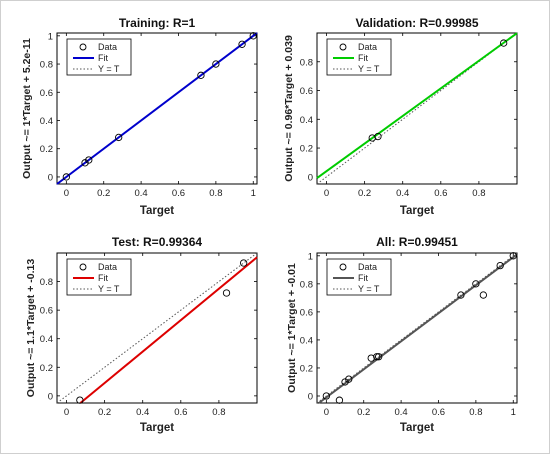 The width and height of the screenshot is (550, 454). What do you see at coordinates (417, 242) in the screenshot?
I see `chart-title: All: R=0.99451` at bounding box center [417, 242].